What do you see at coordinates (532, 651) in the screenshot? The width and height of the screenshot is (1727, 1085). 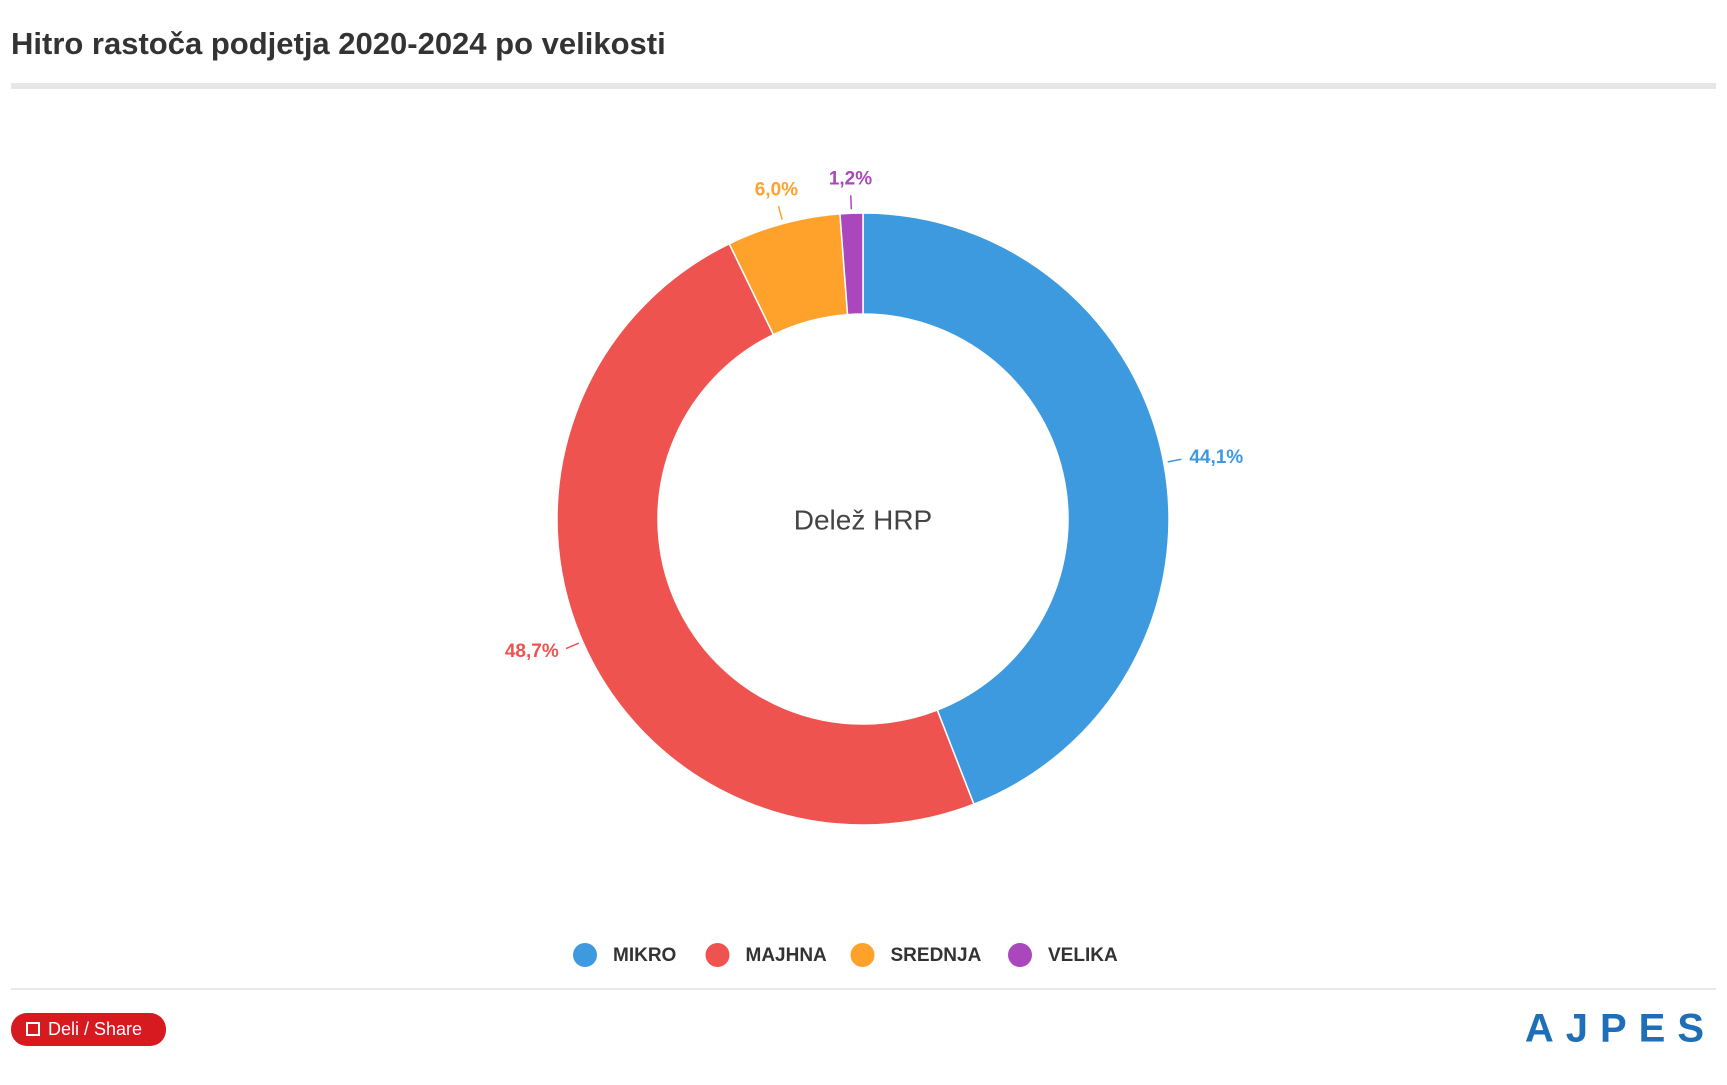 I see `data-label: 48,7%` at bounding box center [532, 651].